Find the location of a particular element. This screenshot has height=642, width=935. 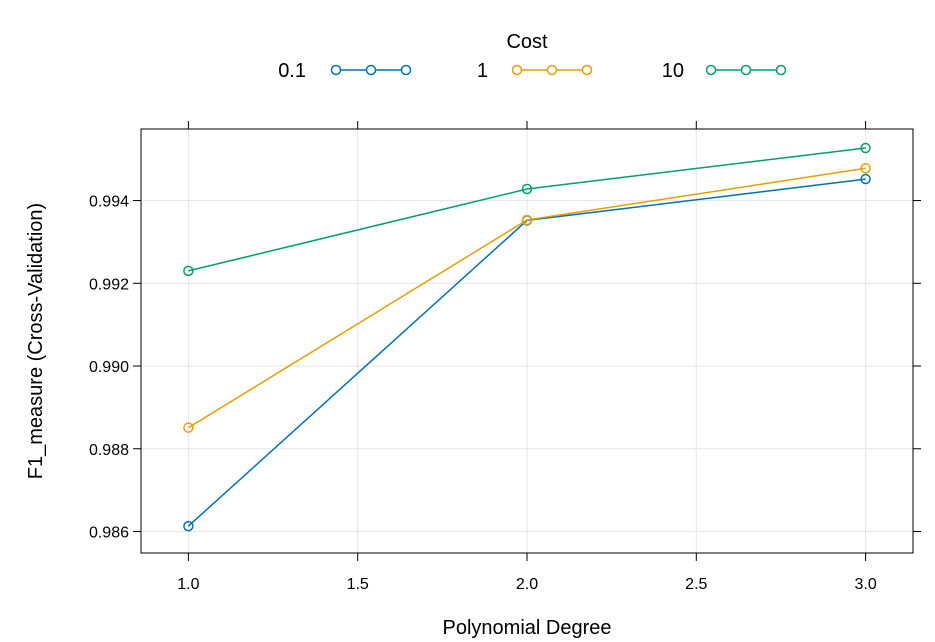

x-tick-label: 1.0 is located at coordinates (188, 584).